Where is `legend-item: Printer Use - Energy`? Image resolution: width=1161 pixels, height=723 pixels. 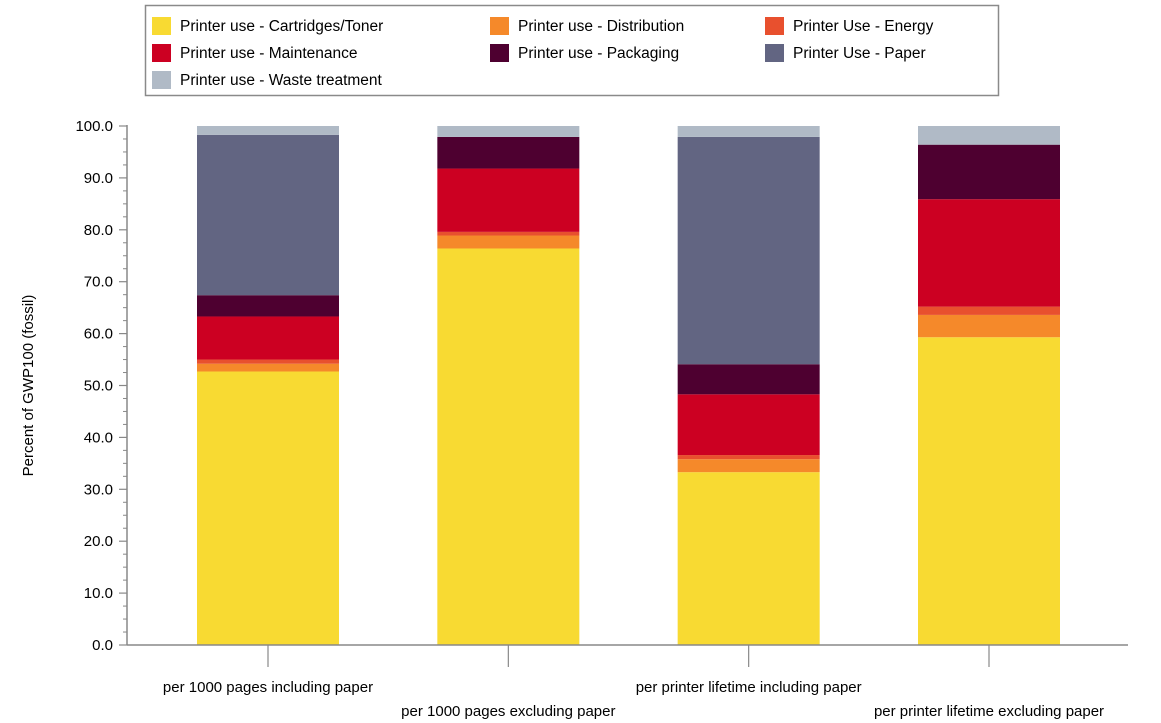 legend-item: Printer Use - Energy is located at coordinates (849, 26).